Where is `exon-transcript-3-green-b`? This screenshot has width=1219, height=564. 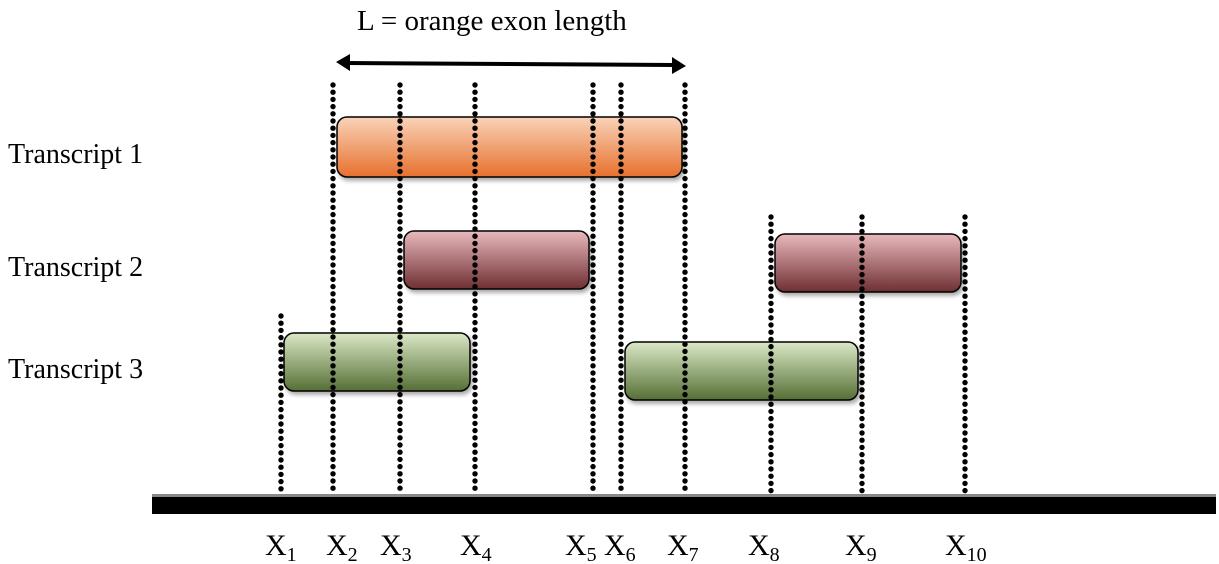 exon-transcript-3-green-b is located at coordinates (741, 371).